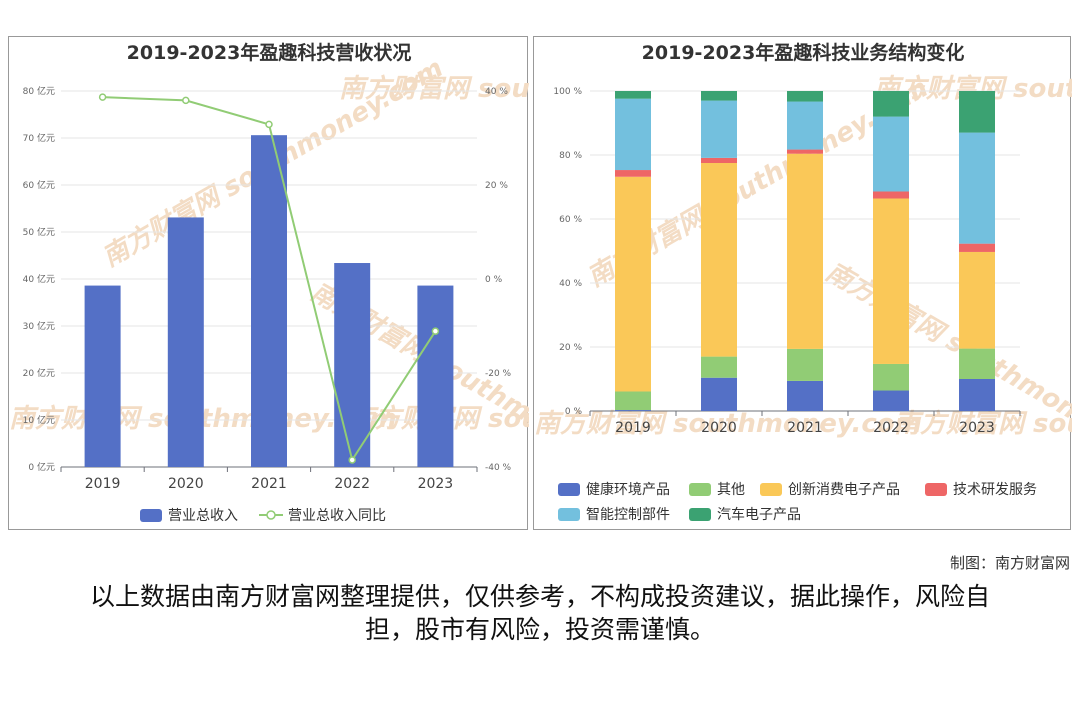 The width and height of the screenshot is (1080, 720). I want to click on legend-swatch-yoy-marker, so click(271, 515).